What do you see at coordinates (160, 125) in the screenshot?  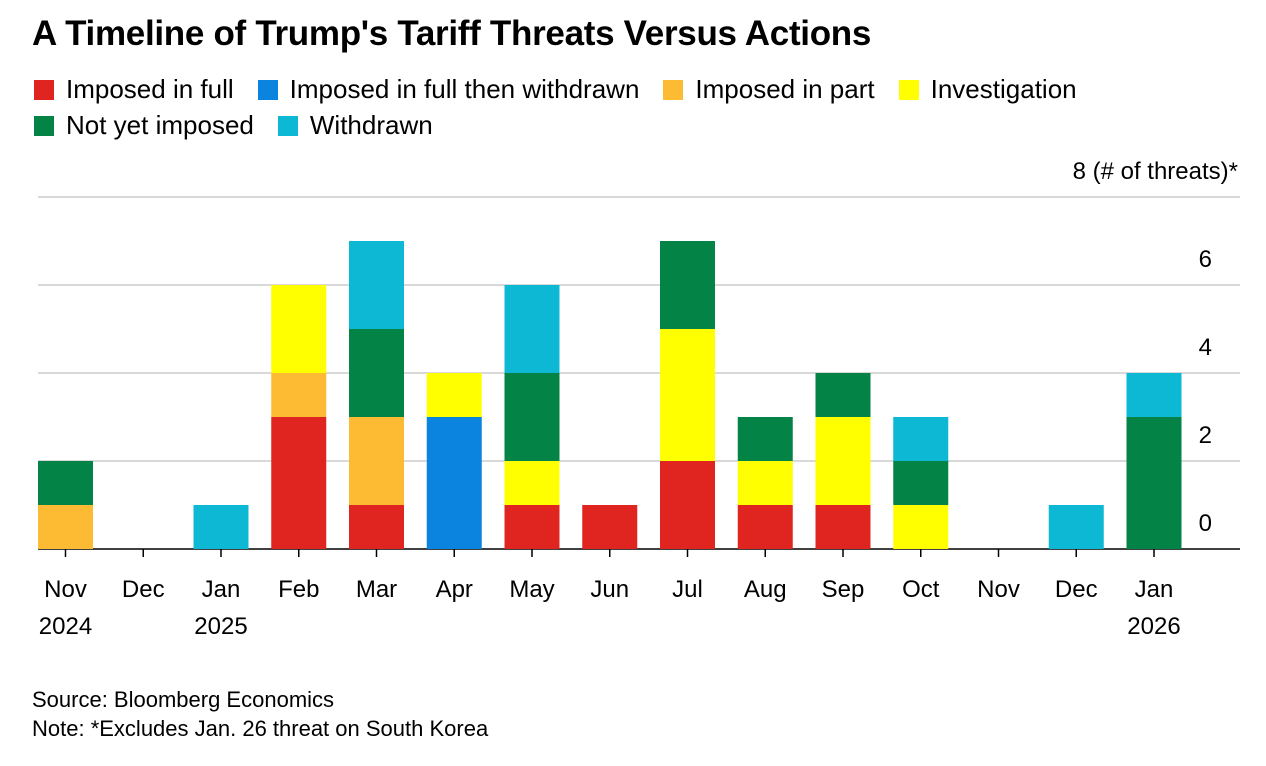 I see `legend-label: Not yet imposed` at bounding box center [160, 125].